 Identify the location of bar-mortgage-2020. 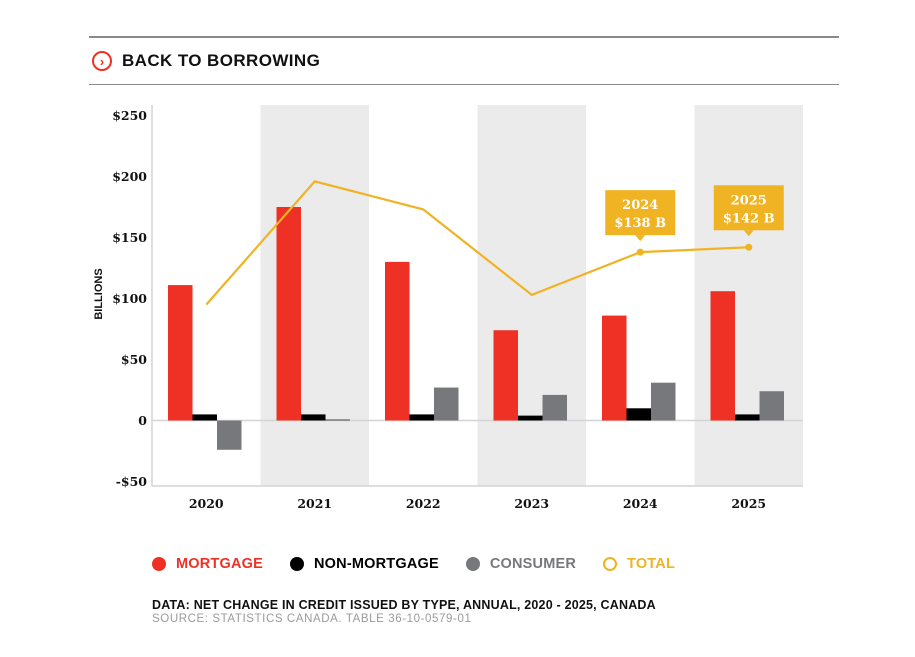
(180, 353).